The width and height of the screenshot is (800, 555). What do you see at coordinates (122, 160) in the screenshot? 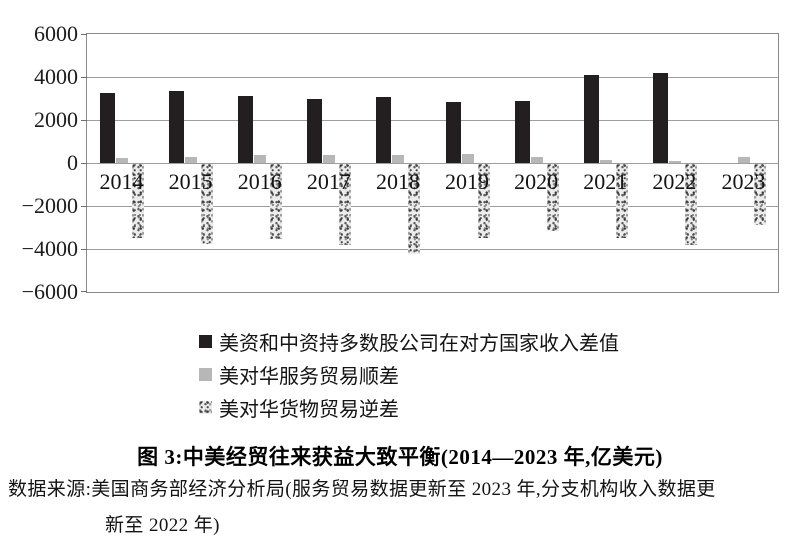
I see `services-surplus-bar-2014` at bounding box center [122, 160].